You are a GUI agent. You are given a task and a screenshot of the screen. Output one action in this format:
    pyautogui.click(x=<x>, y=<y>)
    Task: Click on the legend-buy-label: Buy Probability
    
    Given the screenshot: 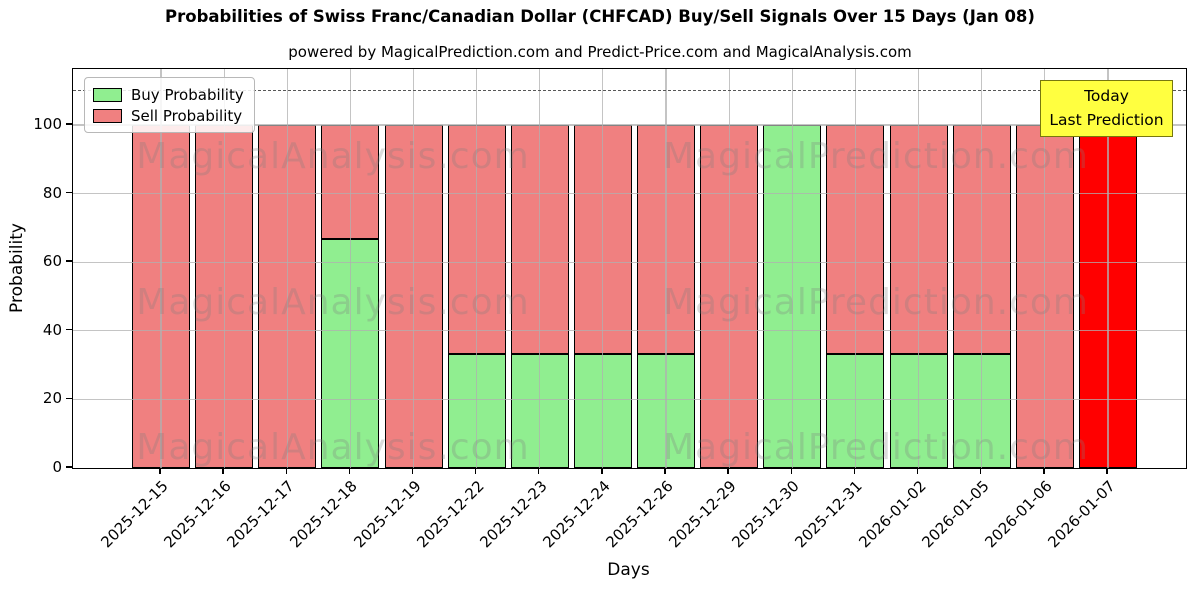 What is the action you would take?
    pyautogui.click(x=187, y=94)
    